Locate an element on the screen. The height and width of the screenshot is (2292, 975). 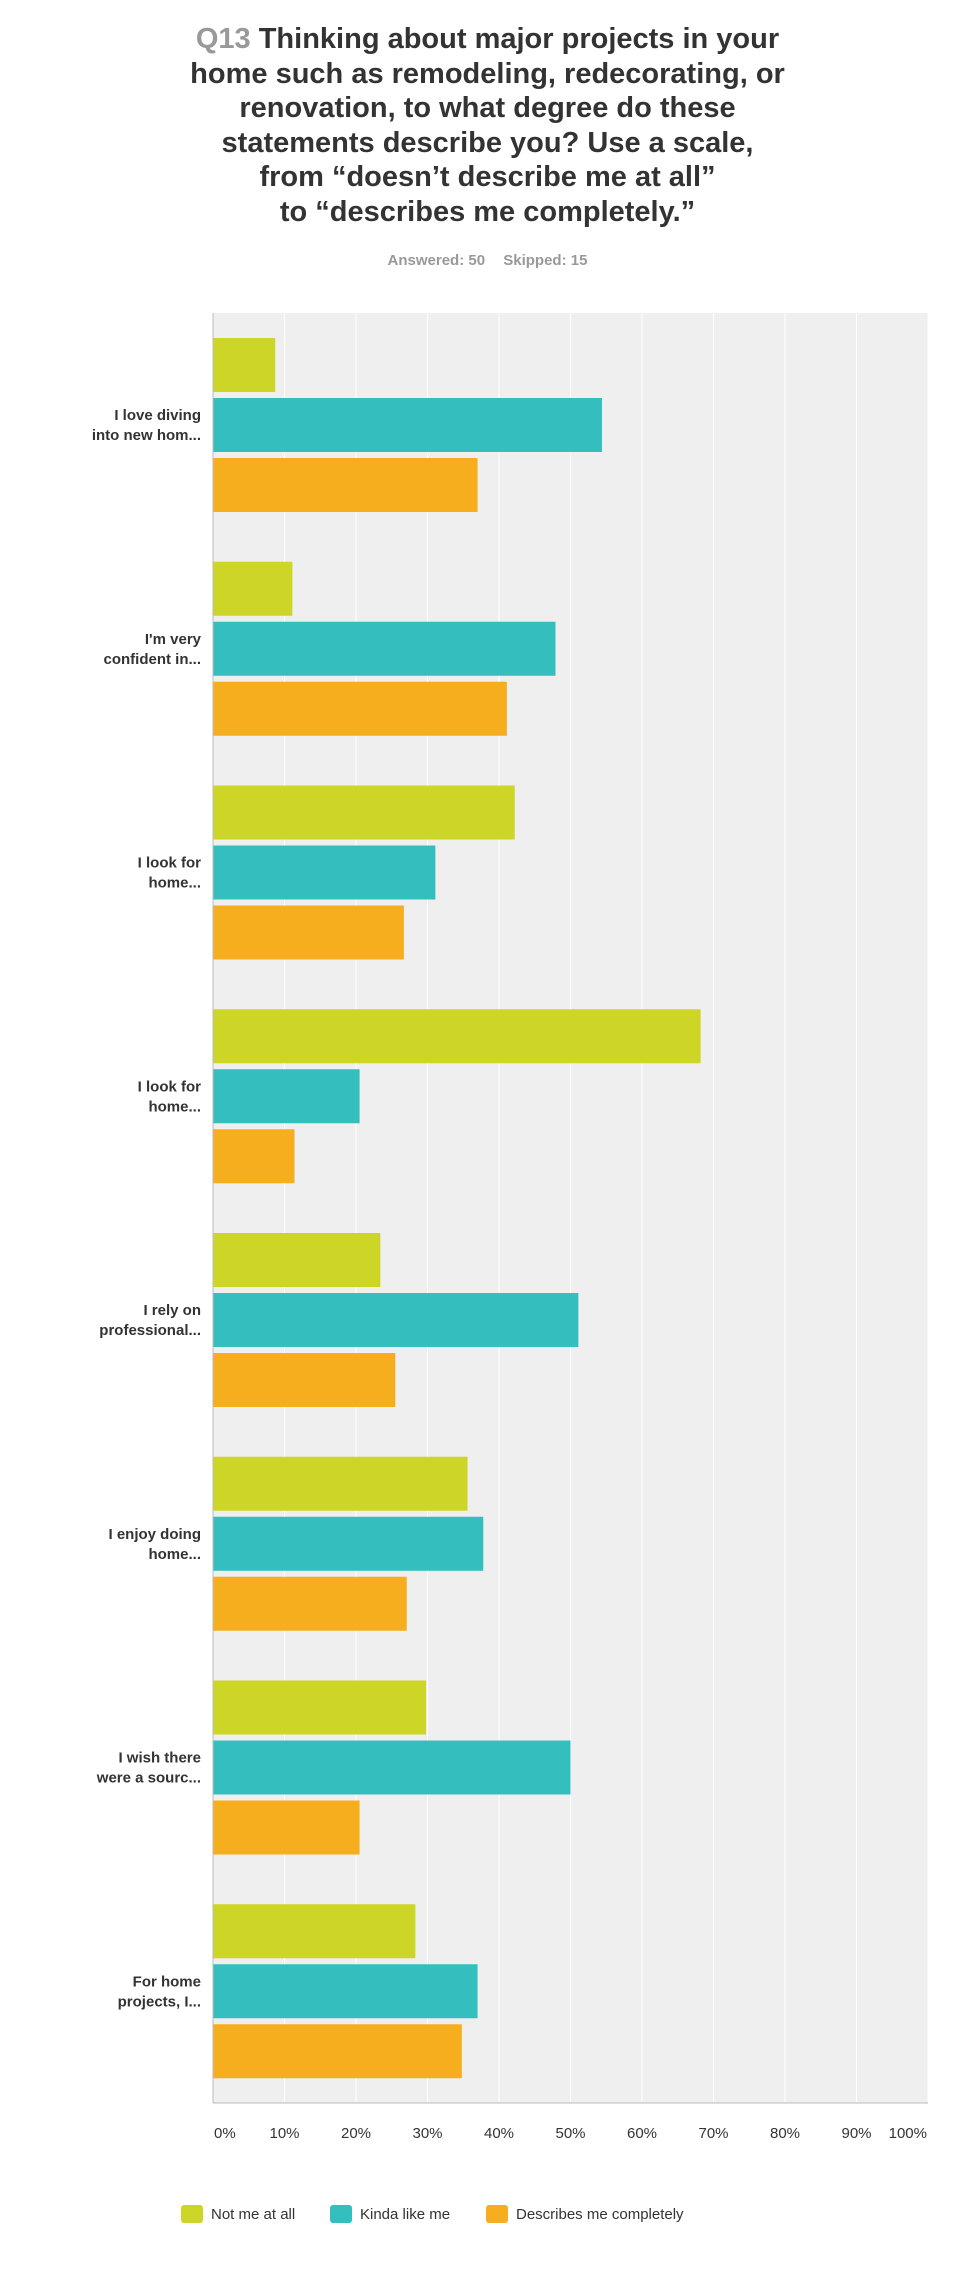
legend-label: Not me at all is located at coordinates (253, 2214).